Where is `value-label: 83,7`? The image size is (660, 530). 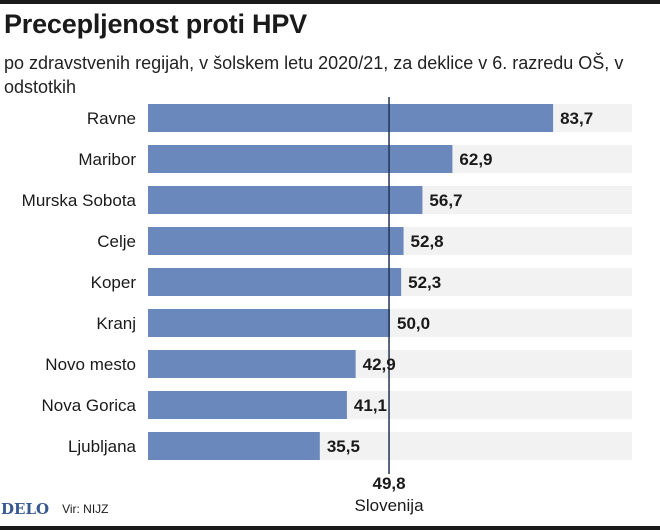
value-label: 83,7 is located at coordinates (576, 118).